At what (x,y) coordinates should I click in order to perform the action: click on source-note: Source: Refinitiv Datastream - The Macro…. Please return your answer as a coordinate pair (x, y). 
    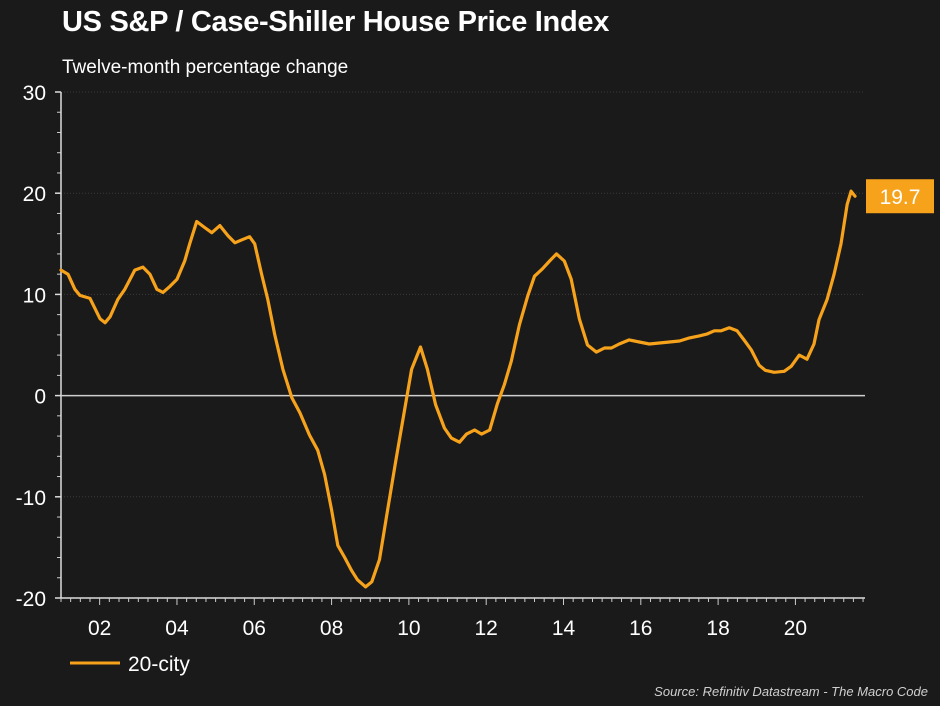
    Looking at the image, I should click on (791, 691).